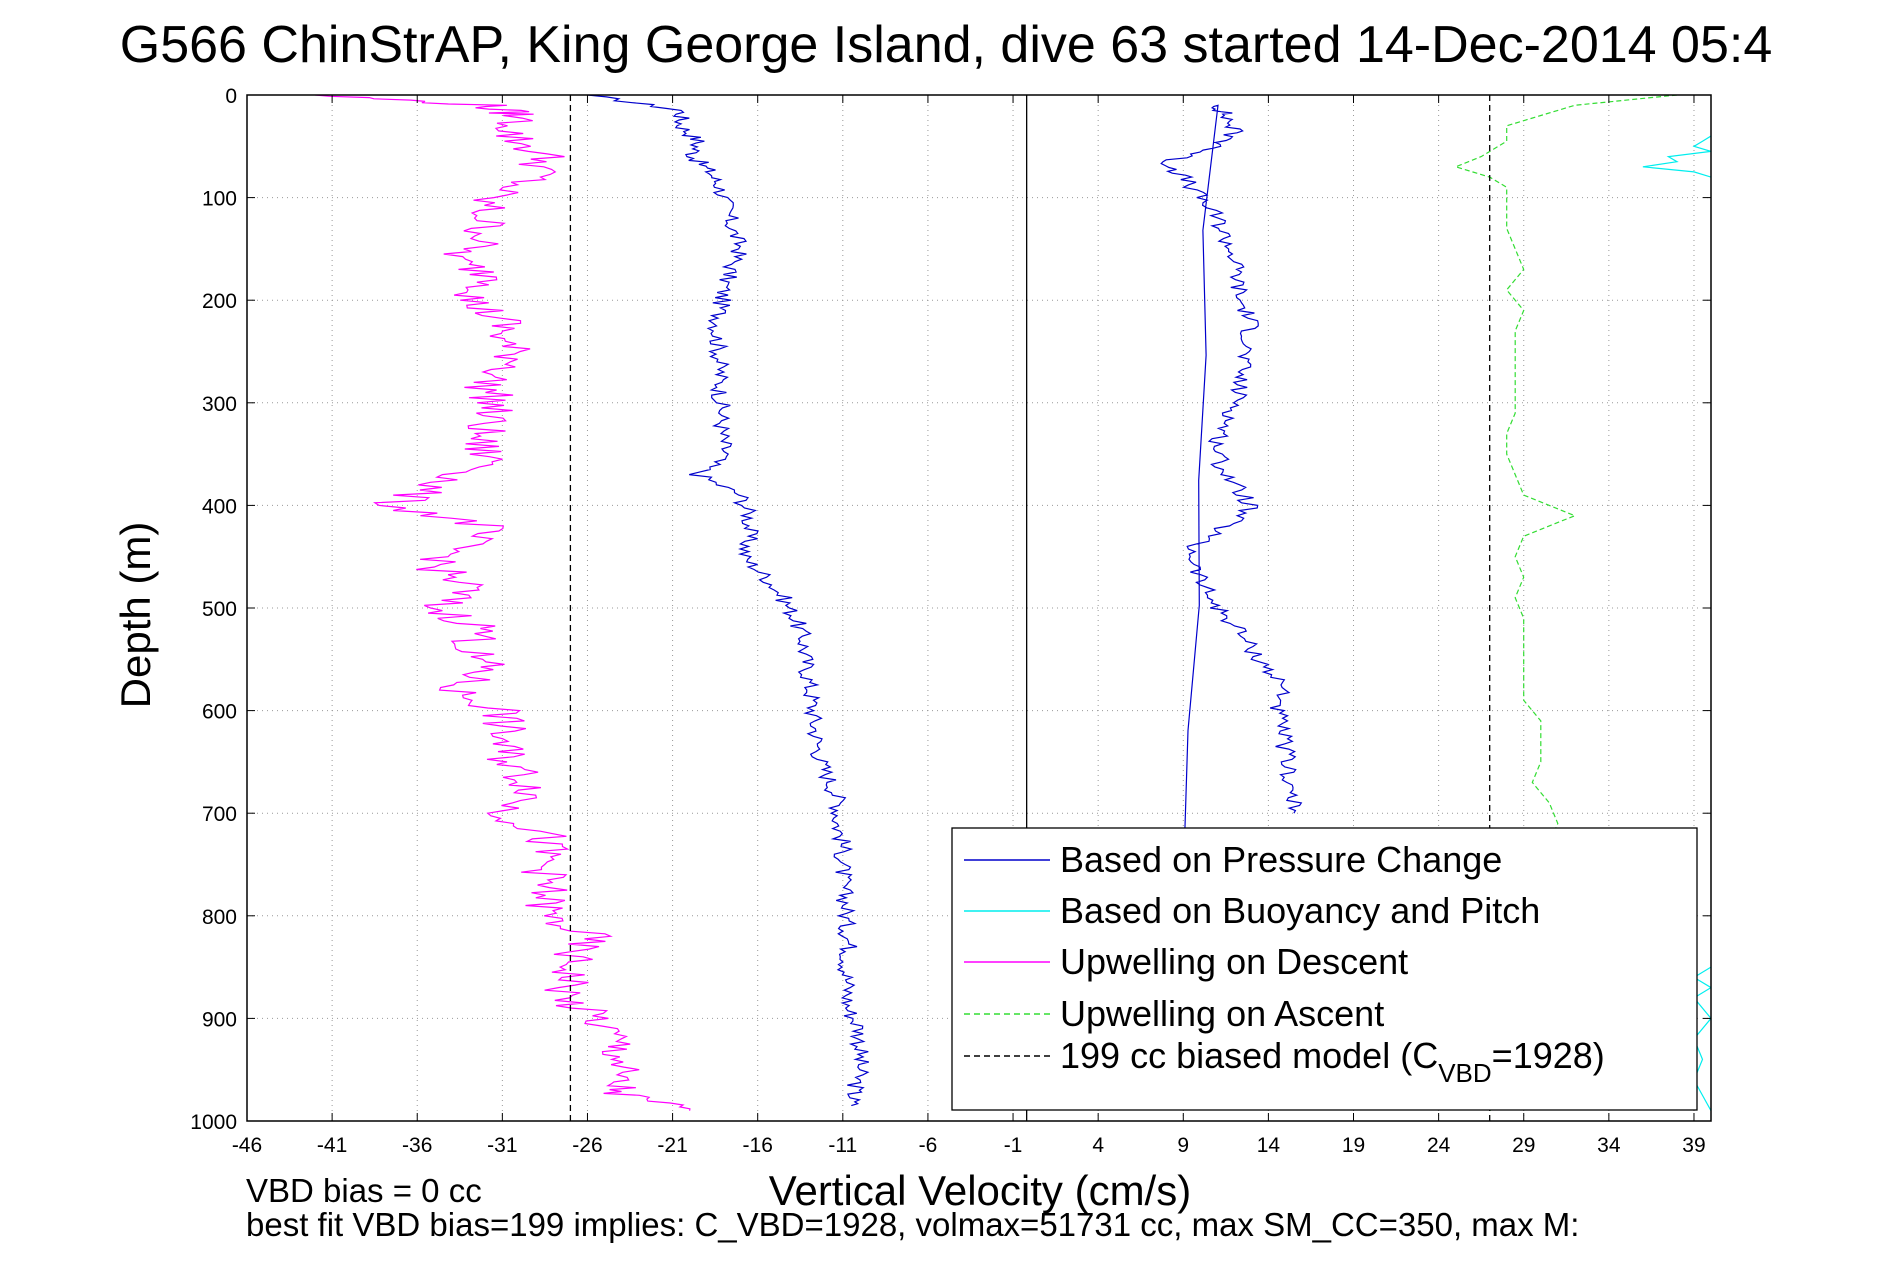  Describe the element at coordinates (1676, 156) in the screenshot. I see `series-line-based-on-buoyancy-and-pitch` at that location.